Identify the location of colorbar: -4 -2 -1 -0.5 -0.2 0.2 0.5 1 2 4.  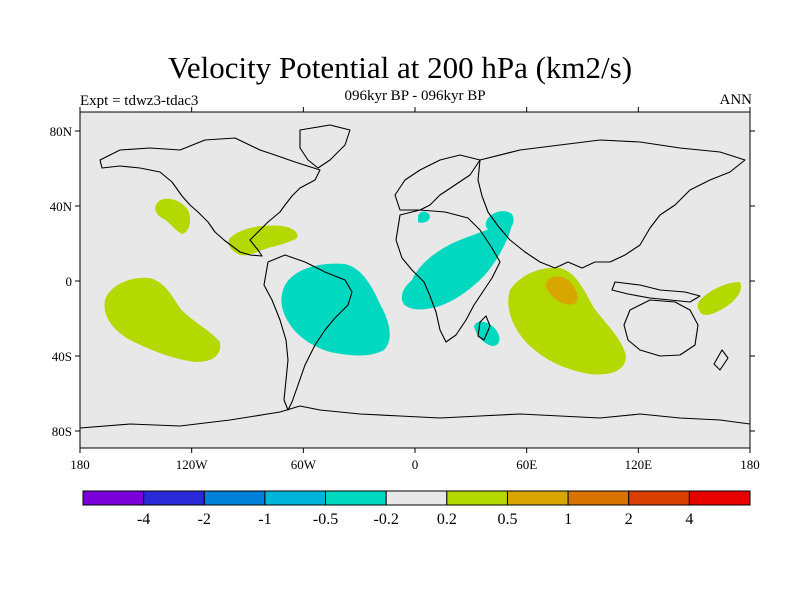
(416, 509).